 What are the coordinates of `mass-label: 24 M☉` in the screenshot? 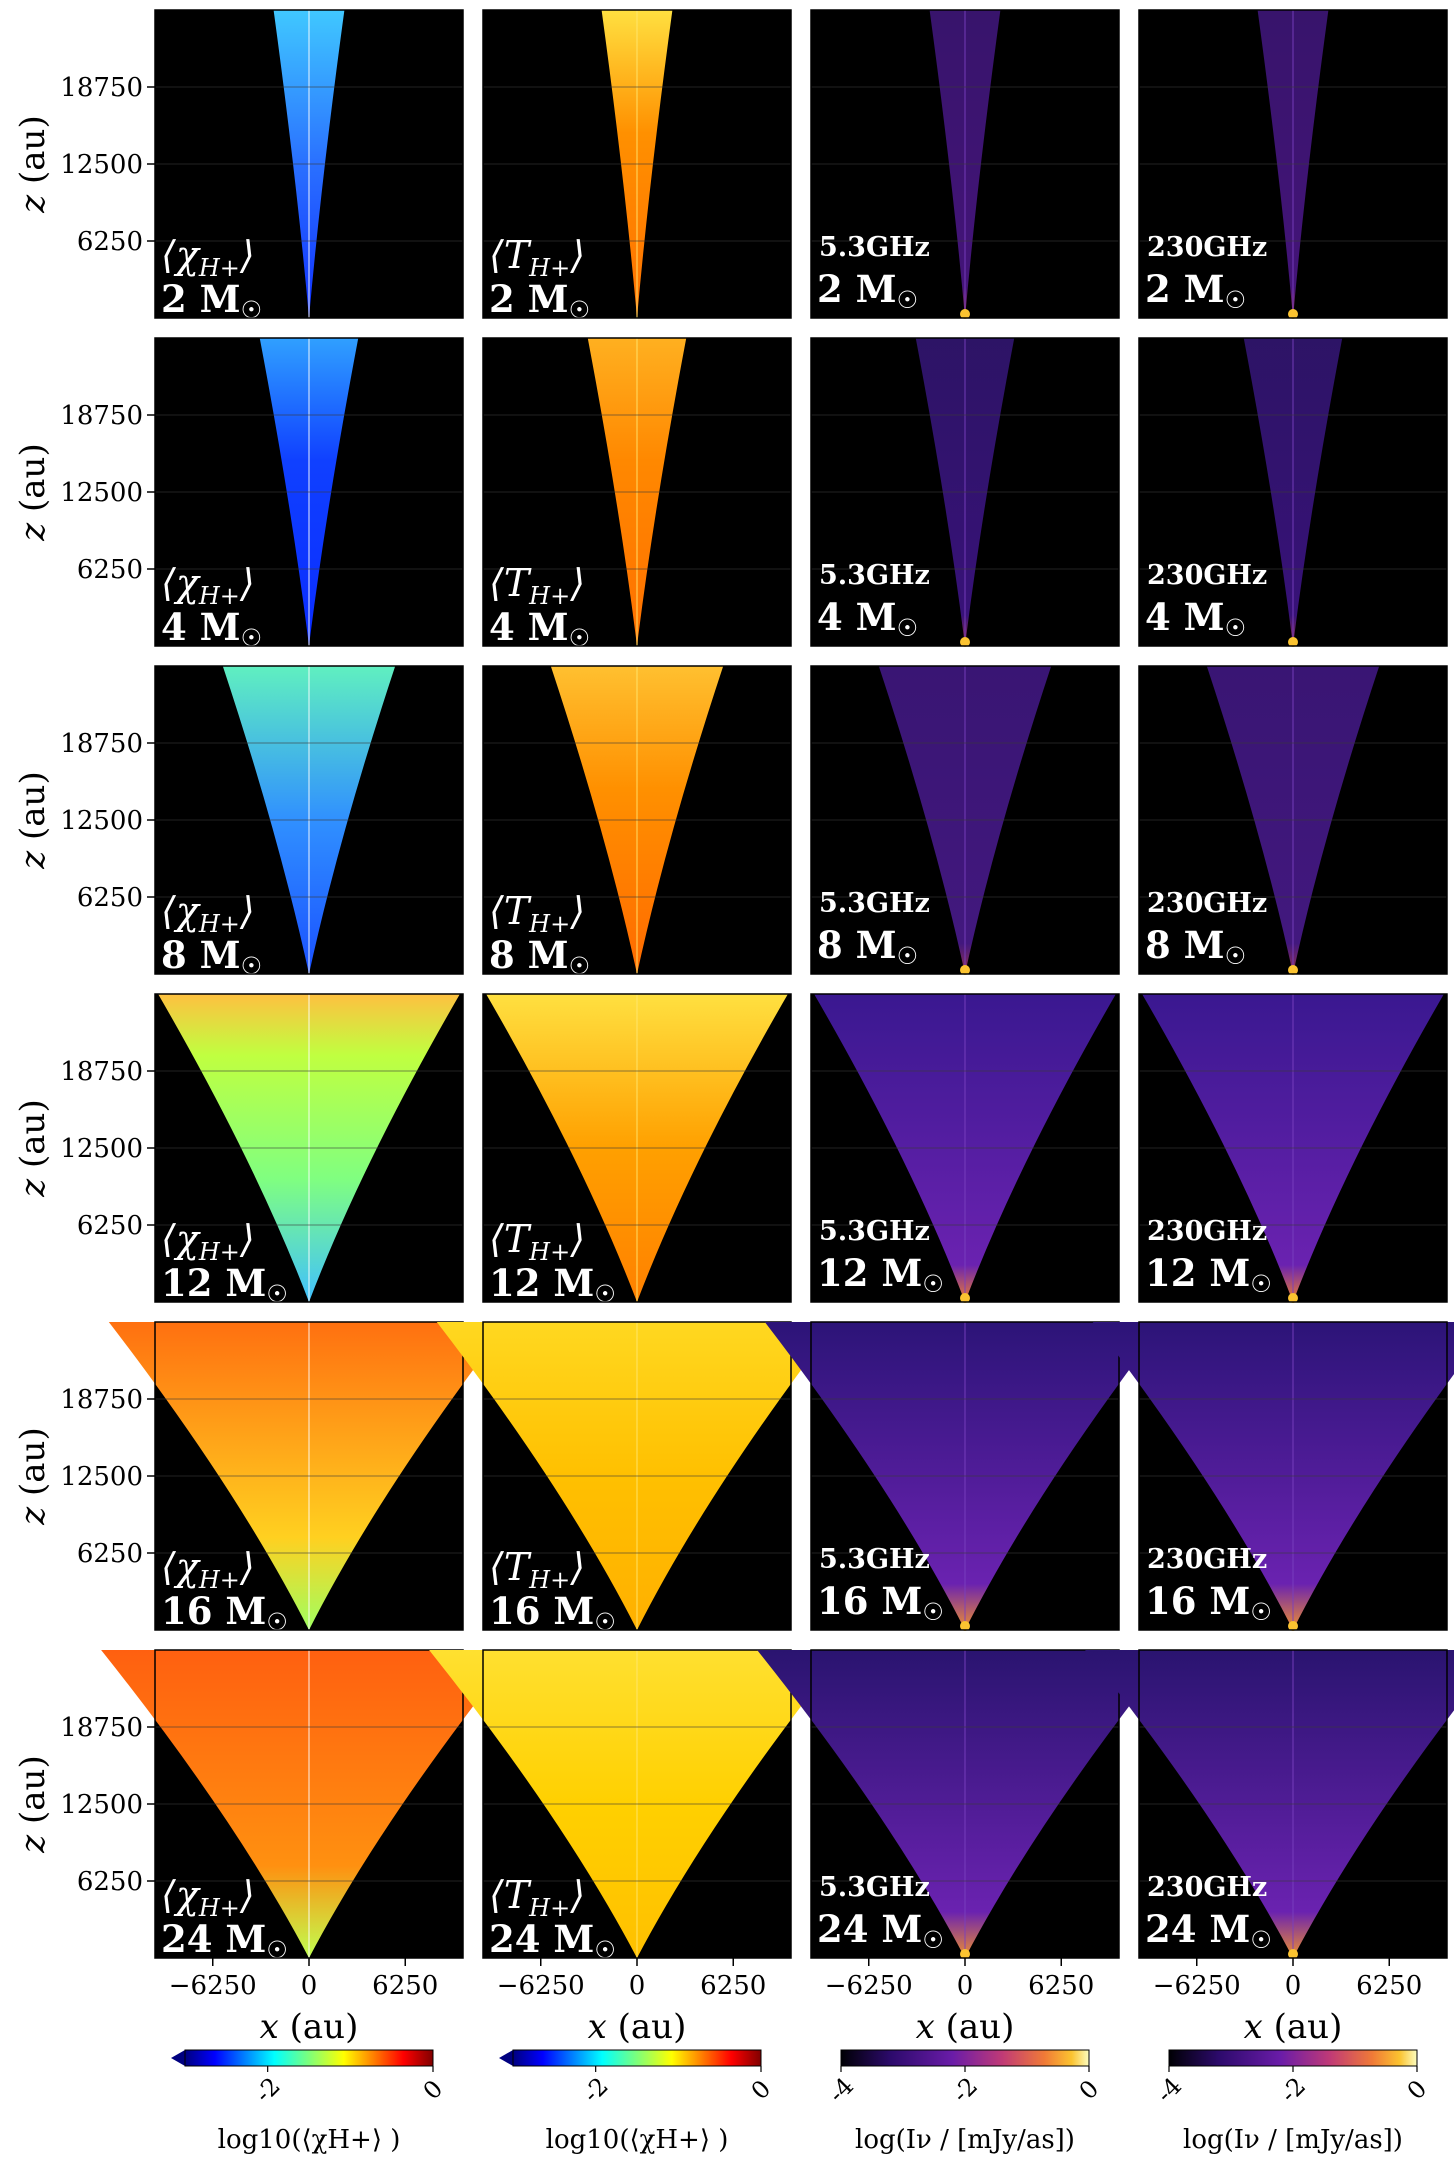 It's located at (880, 1930).